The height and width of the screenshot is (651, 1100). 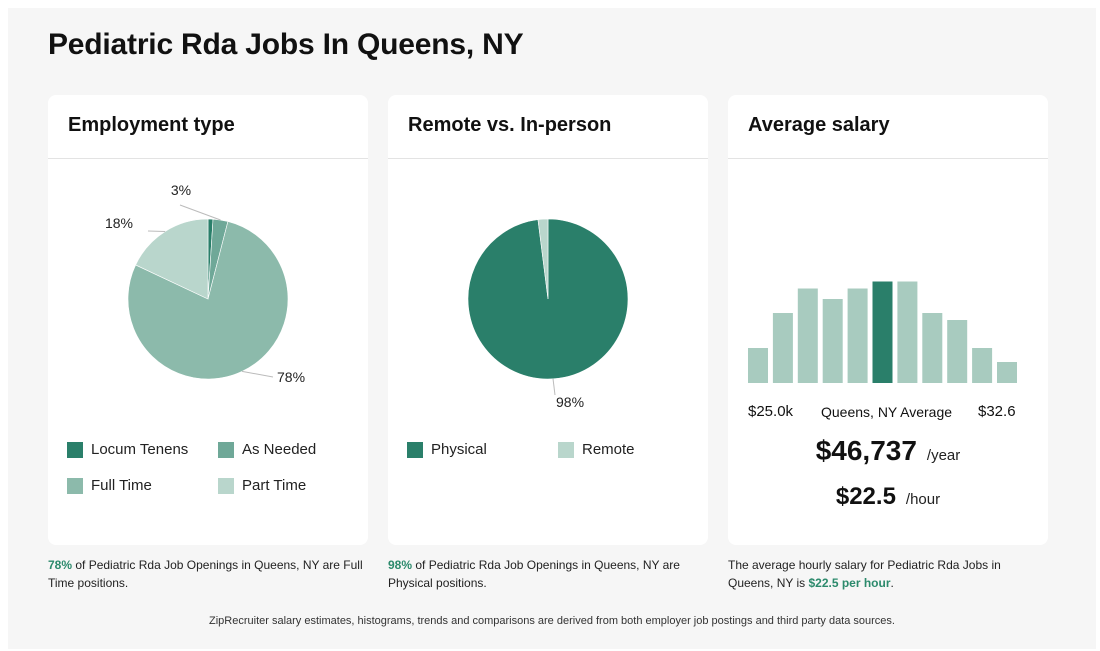 I want to click on pie-slice-full-time, so click(x=208, y=300).